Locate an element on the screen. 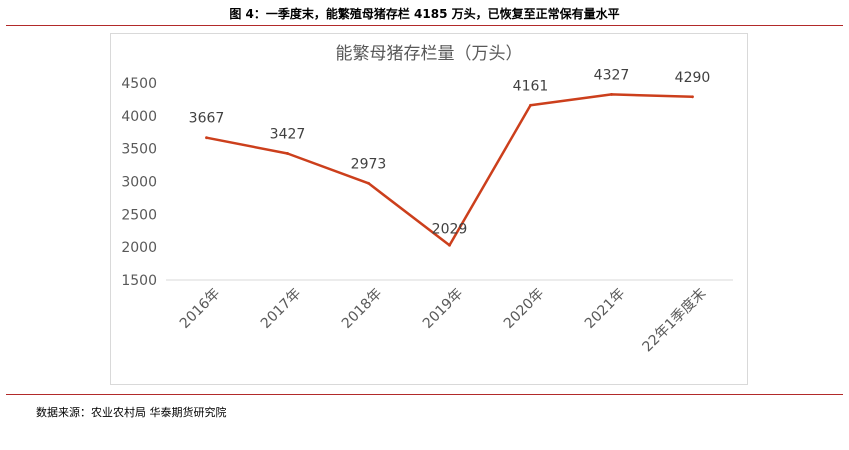 Image resolution: width=849 pixels, height=450 pixels. bottom-divider is located at coordinates (424, 394).